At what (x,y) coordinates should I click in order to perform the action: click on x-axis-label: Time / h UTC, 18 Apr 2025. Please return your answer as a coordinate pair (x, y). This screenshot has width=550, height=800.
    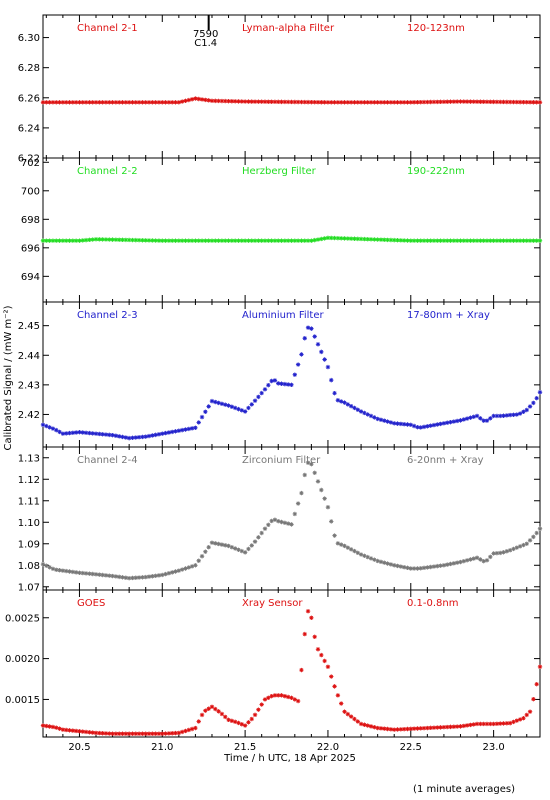
    Looking at the image, I should click on (289, 758).